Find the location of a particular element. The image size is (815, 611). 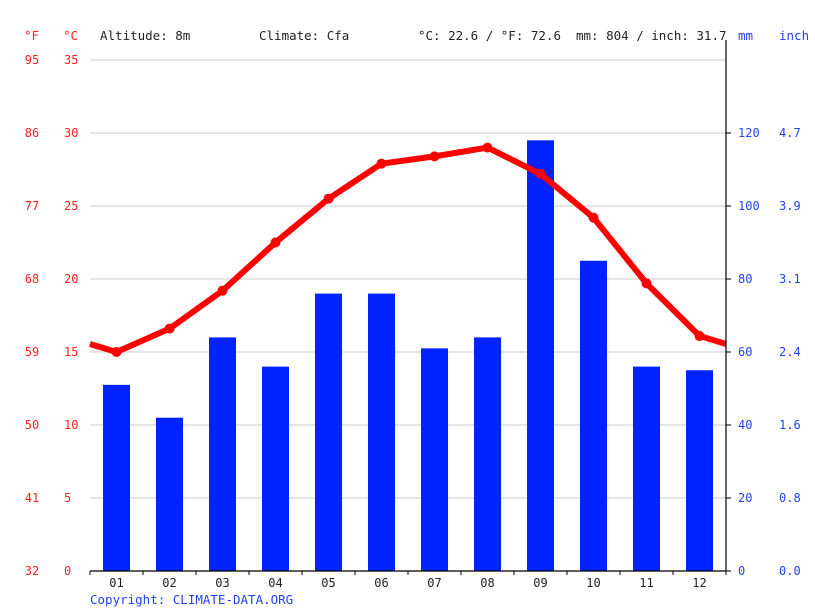

celsius-tick-label: 10 is located at coordinates (71, 425).